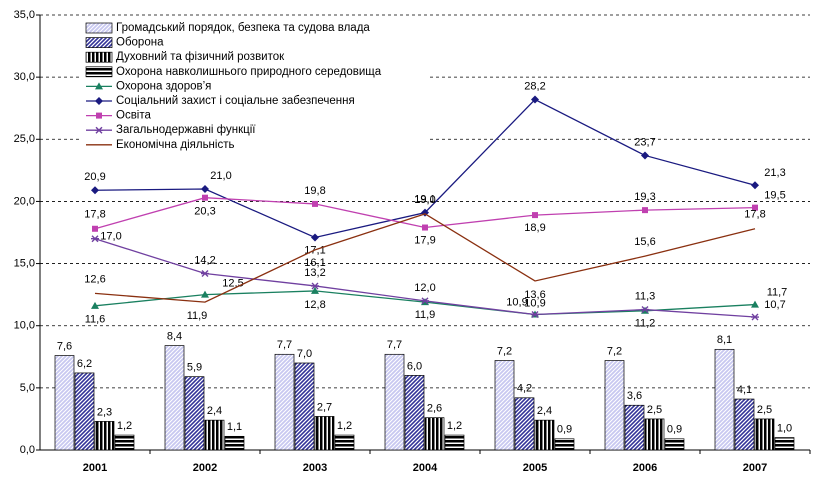 This screenshot has width=813, height=479. I want to click on legend-label: Духовний та фізичний розвиток, so click(200, 57).